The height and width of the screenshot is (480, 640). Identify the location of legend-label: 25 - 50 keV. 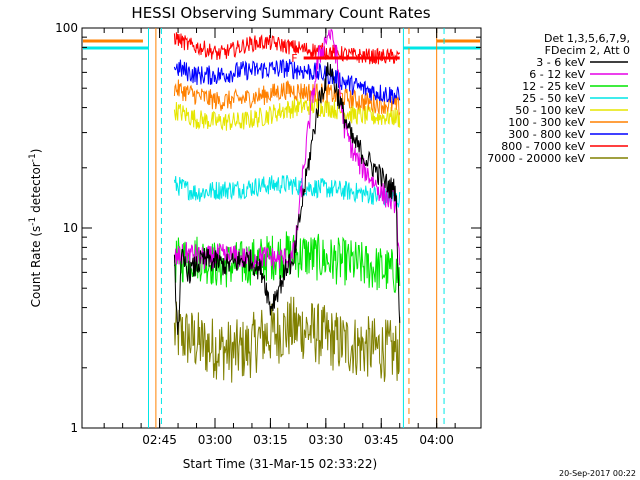
(553, 98).